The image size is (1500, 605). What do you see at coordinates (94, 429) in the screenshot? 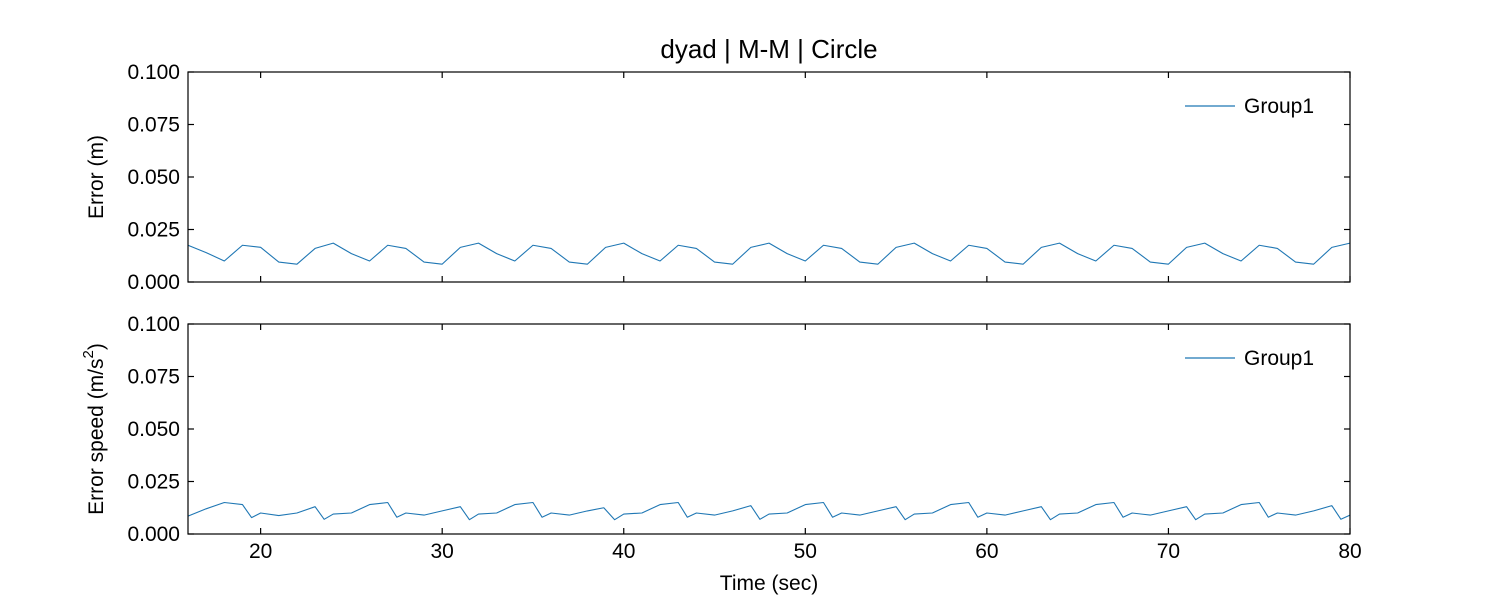
I see `y-axis-label: Error speed (m/s2)` at bounding box center [94, 429].